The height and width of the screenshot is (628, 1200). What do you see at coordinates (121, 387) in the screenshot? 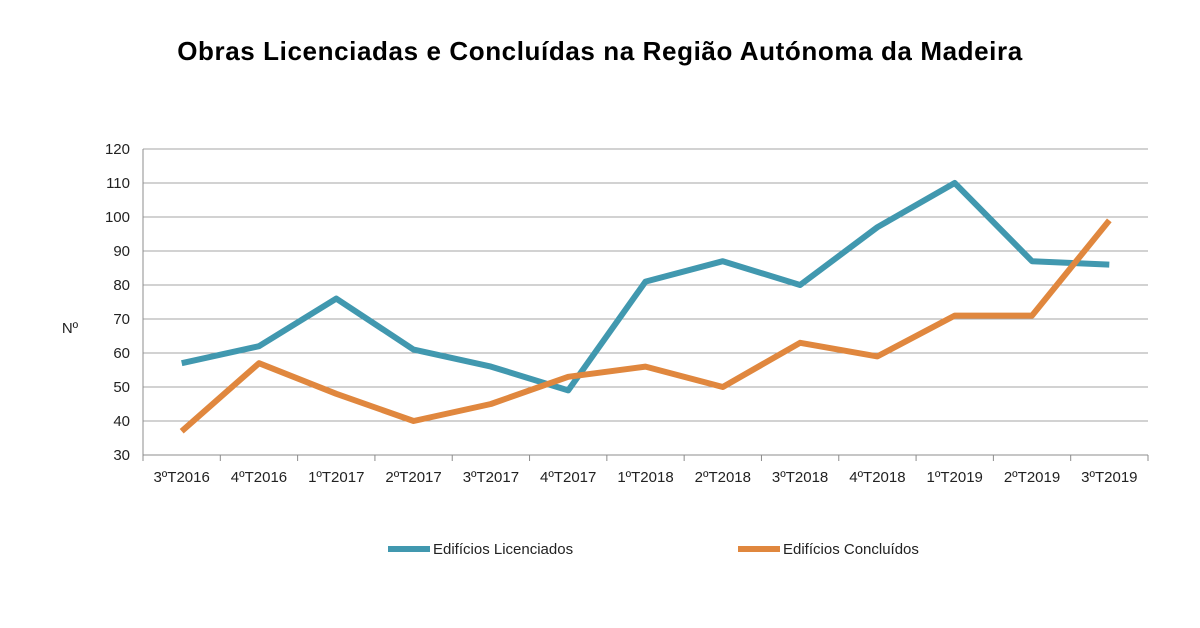
I see `y-tick-label: 50` at bounding box center [121, 387].